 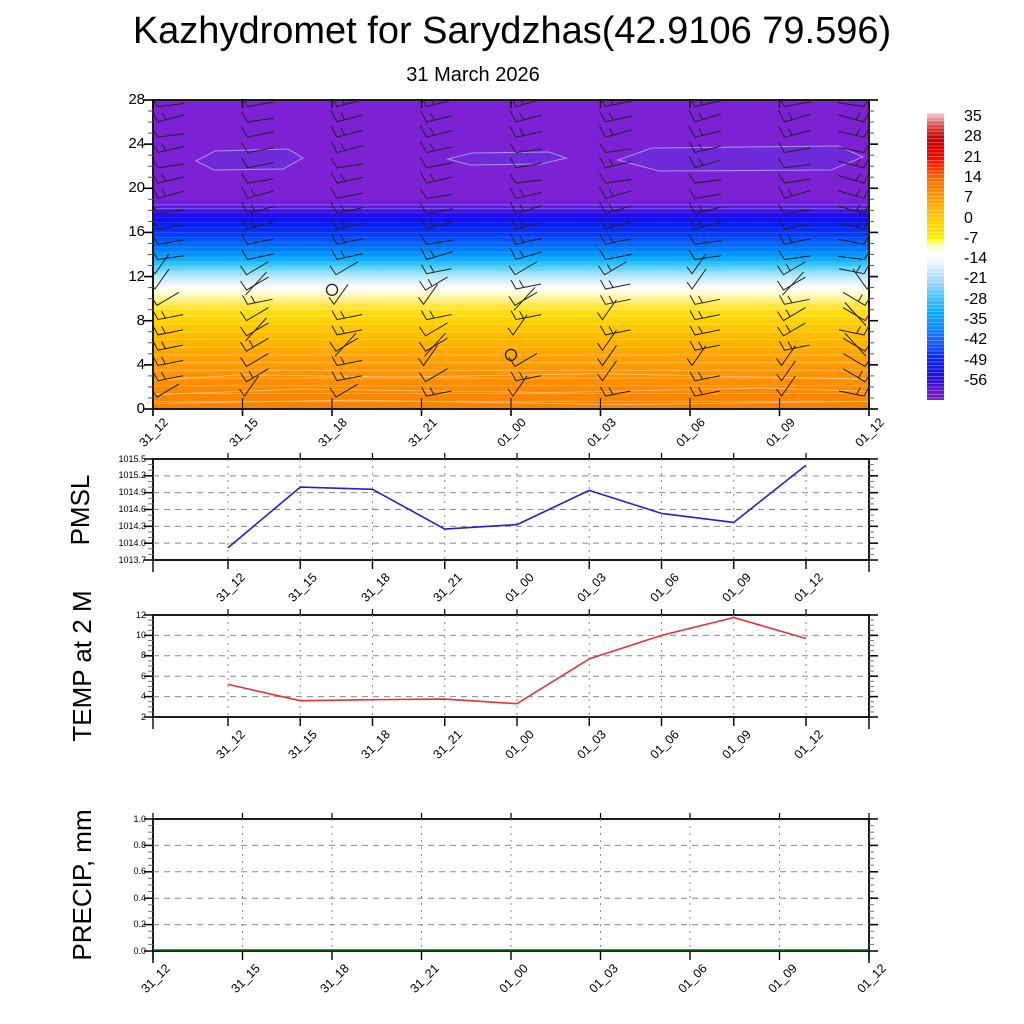 I want to click on temp_2m-y-tick-label: 12, so click(x=140, y=614).